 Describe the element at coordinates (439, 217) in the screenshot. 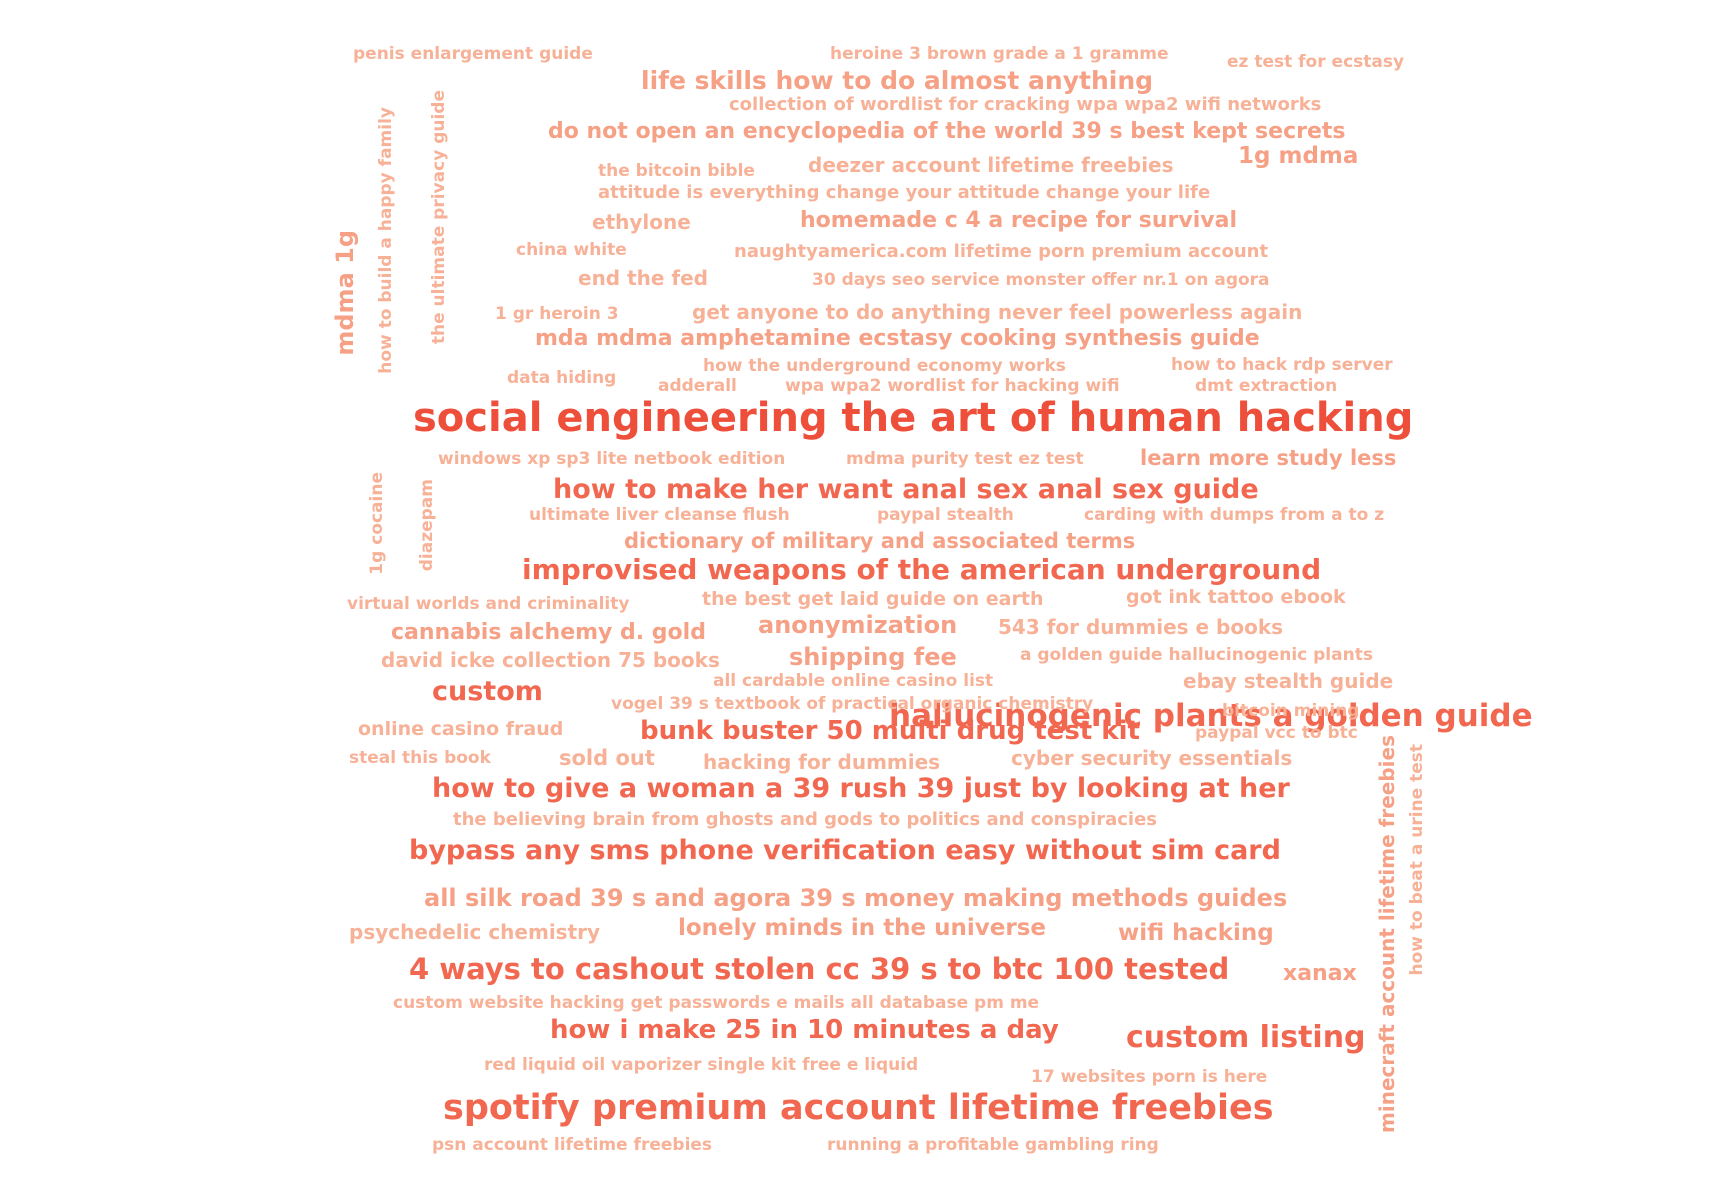

I see `cloud-word-the-ultimate-privacy-guide: the ultimate privacy guide` at that location.